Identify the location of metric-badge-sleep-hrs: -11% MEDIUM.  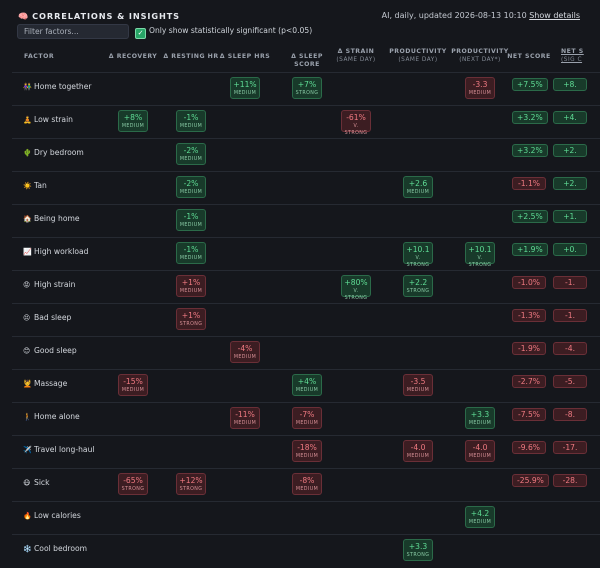
(245, 418).